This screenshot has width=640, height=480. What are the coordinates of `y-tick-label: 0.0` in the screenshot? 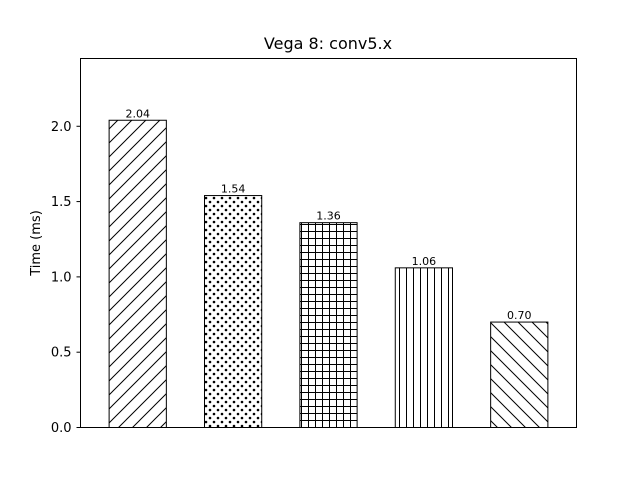 It's located at (61, 428).